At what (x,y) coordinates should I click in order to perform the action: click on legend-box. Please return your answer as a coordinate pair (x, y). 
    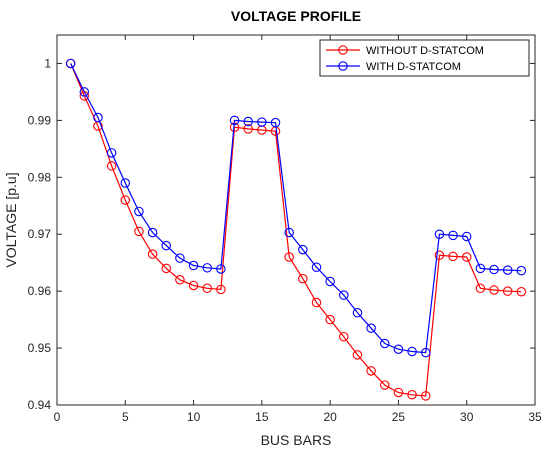
    Looking at the image, I should click on (424, 58).